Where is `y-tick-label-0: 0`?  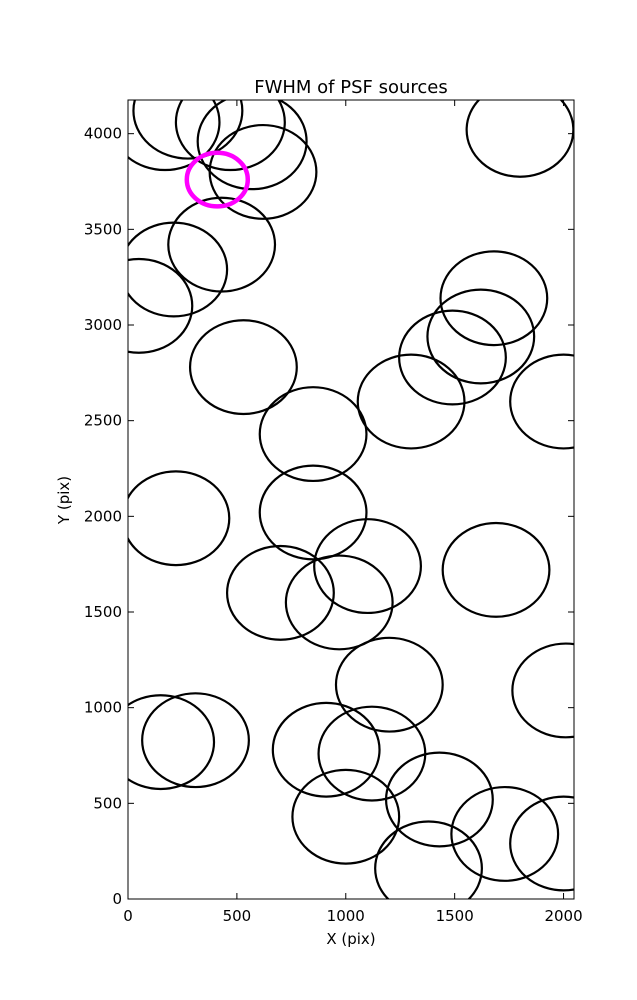
y-tick-label-0: 0 is located at coordinates (117, 899).